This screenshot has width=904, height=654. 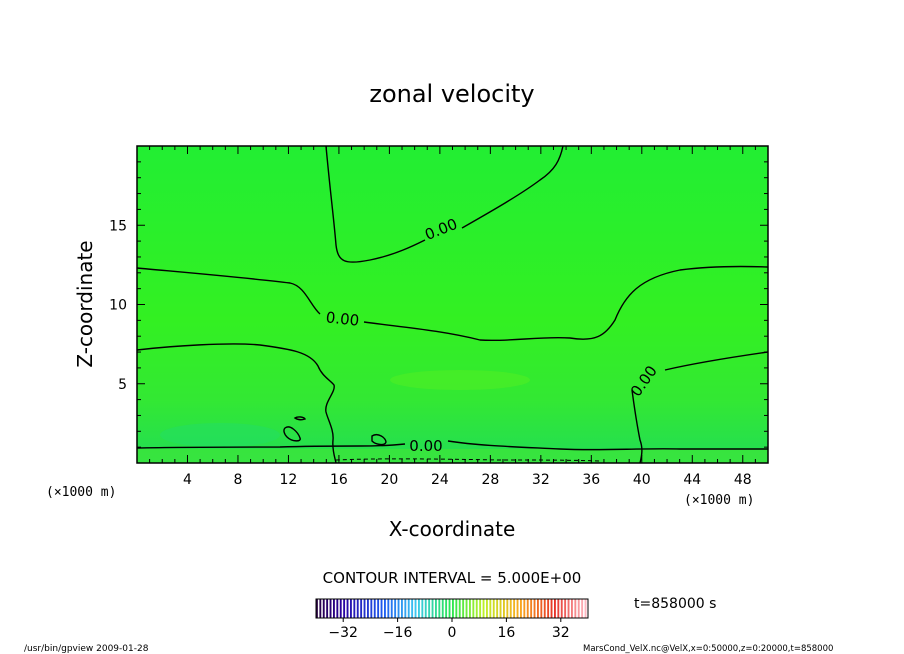 I want to click on chart-title: zonal velocity, so click(x=451, y=94).